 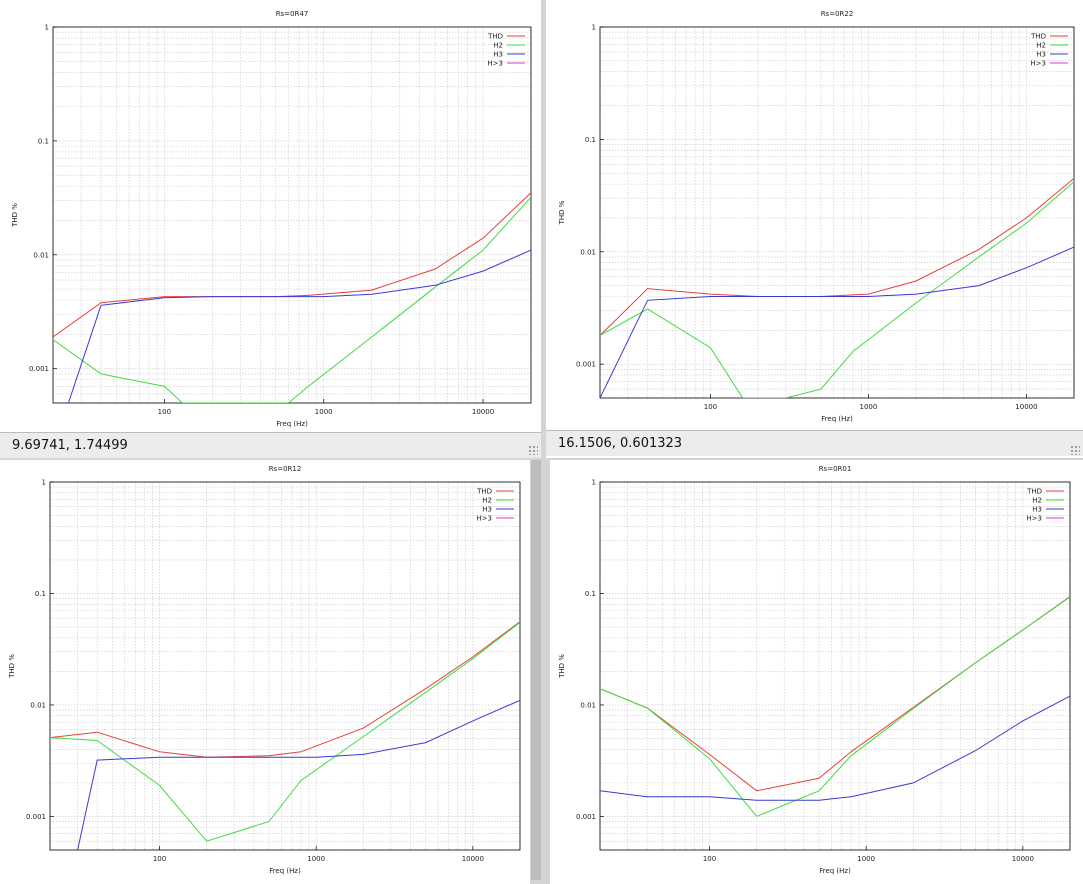 I want to click on chart-title: Rs=0R47, so click(x=292, y=14).